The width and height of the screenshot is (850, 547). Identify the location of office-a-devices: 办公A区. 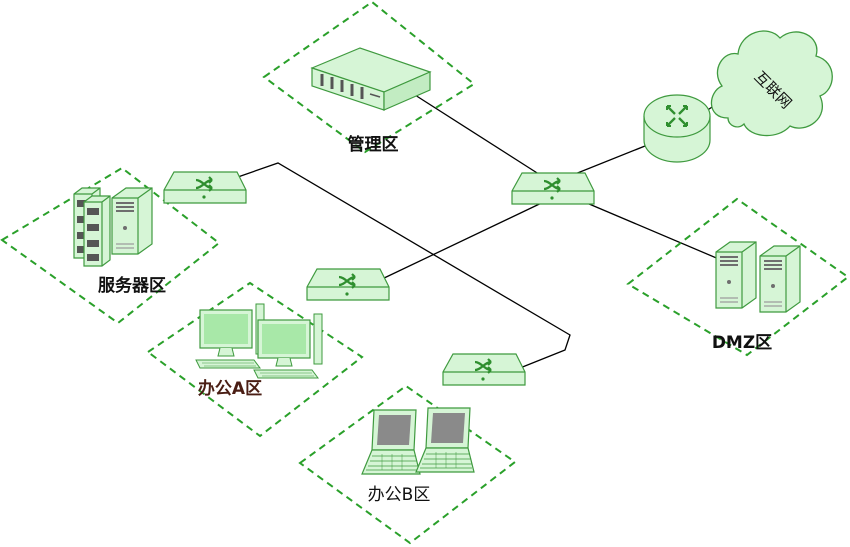
(259, 351).